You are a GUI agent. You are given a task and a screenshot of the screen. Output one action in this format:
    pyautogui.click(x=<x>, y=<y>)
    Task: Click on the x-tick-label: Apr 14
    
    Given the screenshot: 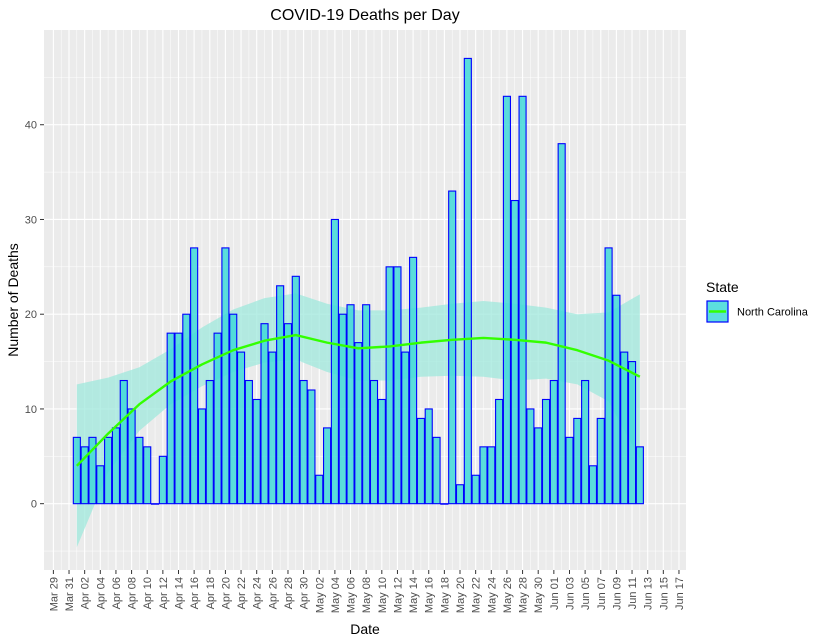 What is the action you would take?
    pyautogui.click(x=179, y=593)
    